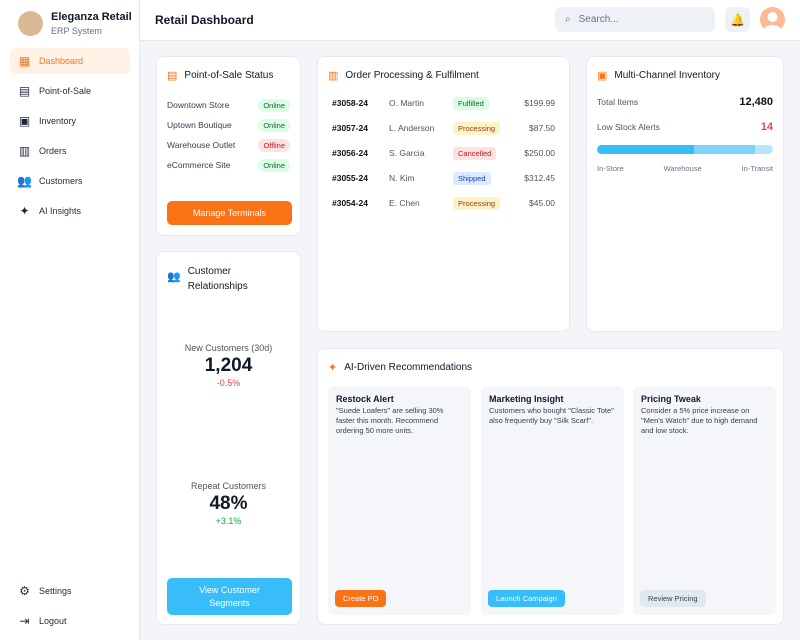  I want to click on nav-label: Inventory, so click(58, 121).